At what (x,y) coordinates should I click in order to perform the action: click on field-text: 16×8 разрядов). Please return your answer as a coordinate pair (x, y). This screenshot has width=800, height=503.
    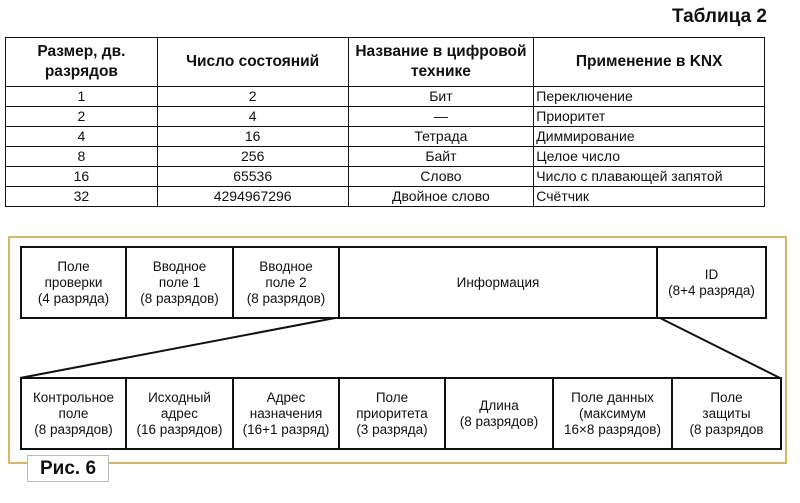
    Looking at the image, I should click on (612, 429).